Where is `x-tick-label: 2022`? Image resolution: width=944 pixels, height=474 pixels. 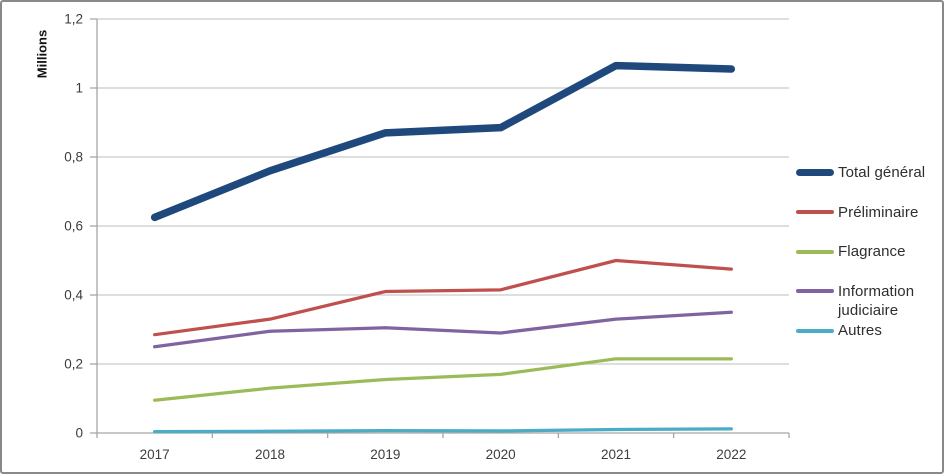
x-tick-label: 2022 is located at coordinates (731, 454).